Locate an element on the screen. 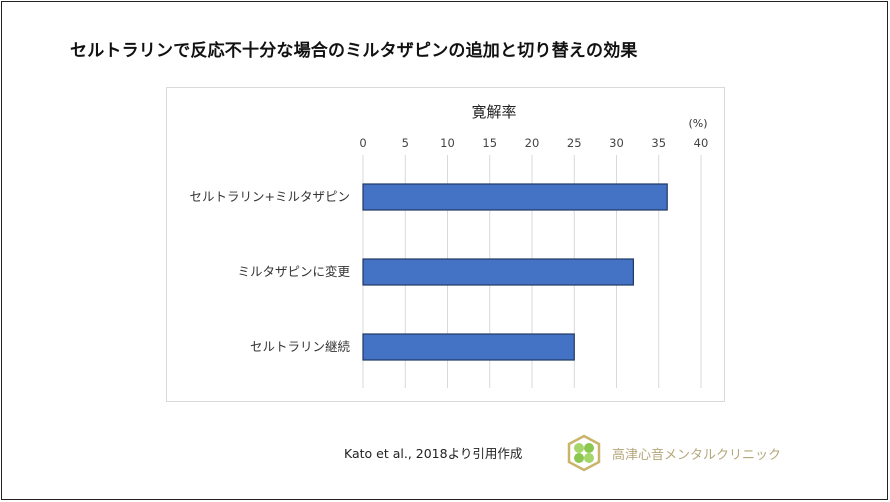 This screenshot has height=502, width=890. tick-label: 40 is located at coordinates (701, 143).